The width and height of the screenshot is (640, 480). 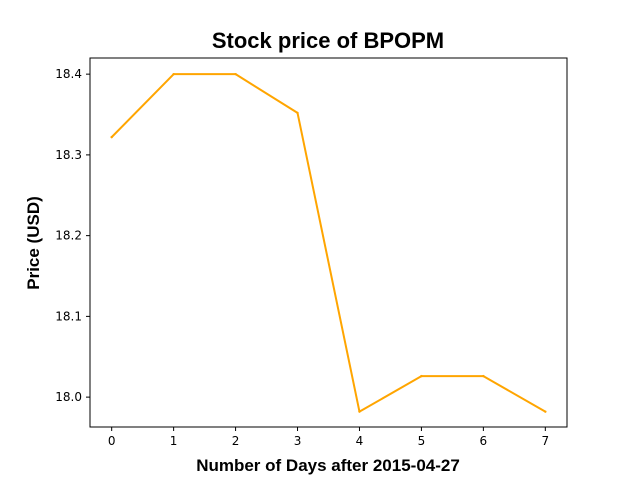 What do you see at coordinates (328, 40) in the screenshot?
I see `chart-title: Stock price of BPOPM` at bounding box center [328, 40].